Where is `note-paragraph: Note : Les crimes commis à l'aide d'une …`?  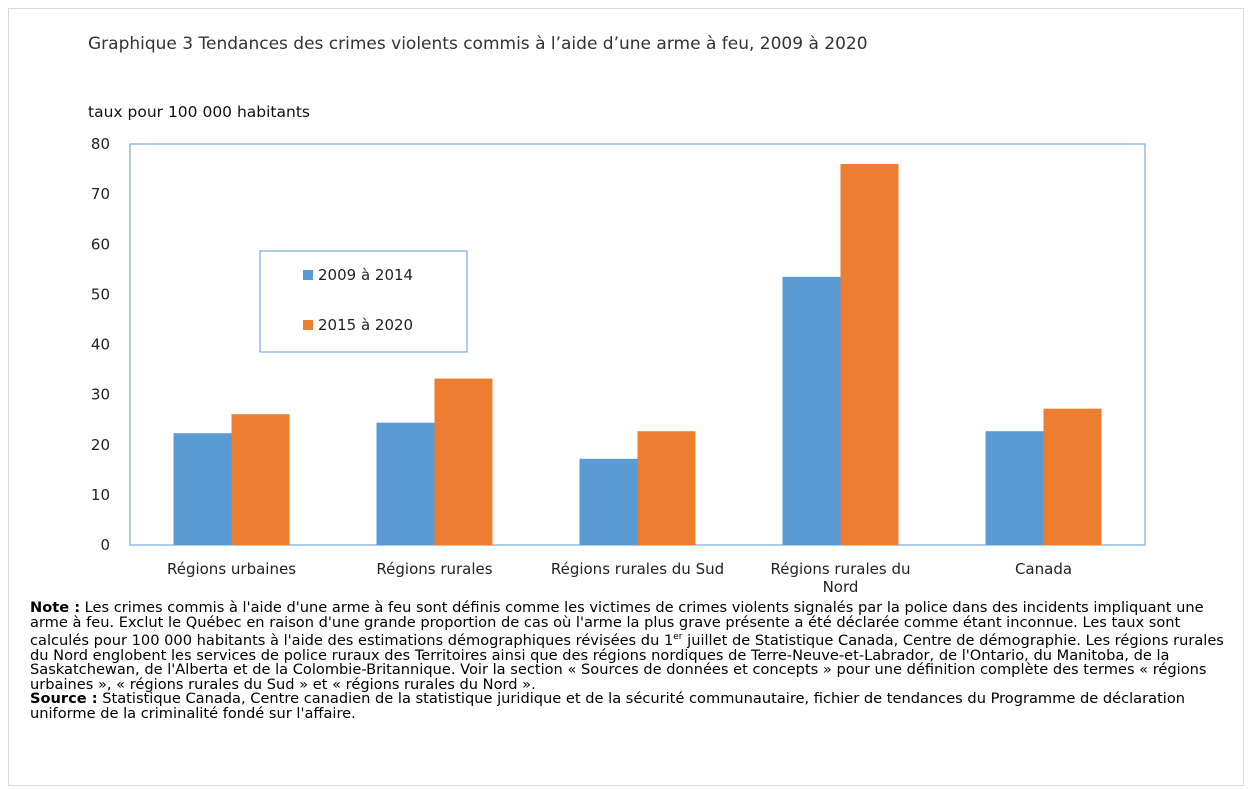
note-paragraph: Note : Les crimes commis à l'aide d'une … is located at coordinates (636, 646).